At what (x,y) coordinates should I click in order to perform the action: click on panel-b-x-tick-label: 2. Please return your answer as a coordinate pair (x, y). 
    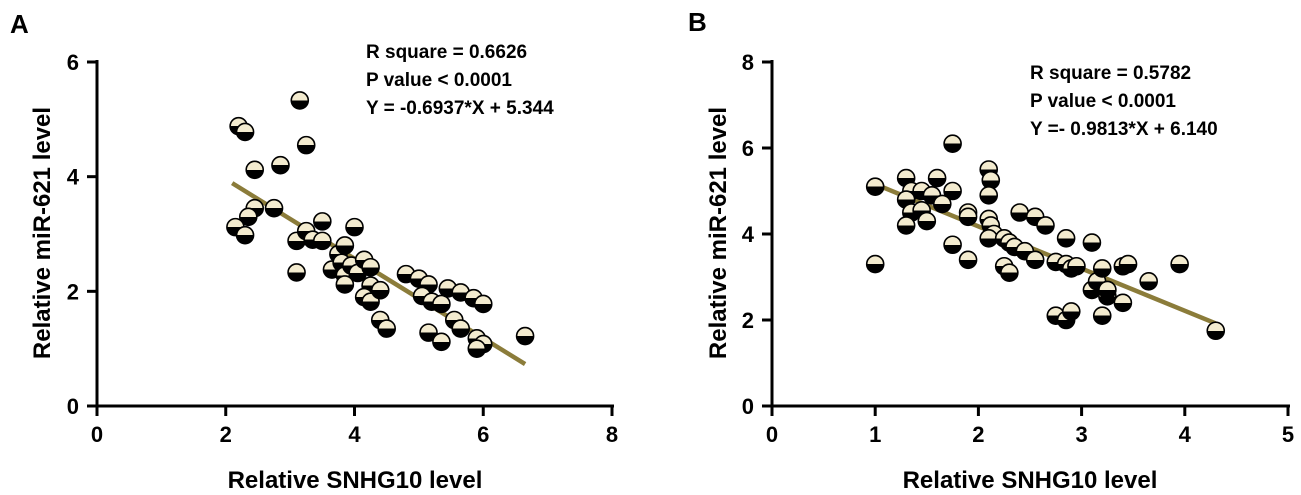
    Looking at the image, I should click on (978, 434).